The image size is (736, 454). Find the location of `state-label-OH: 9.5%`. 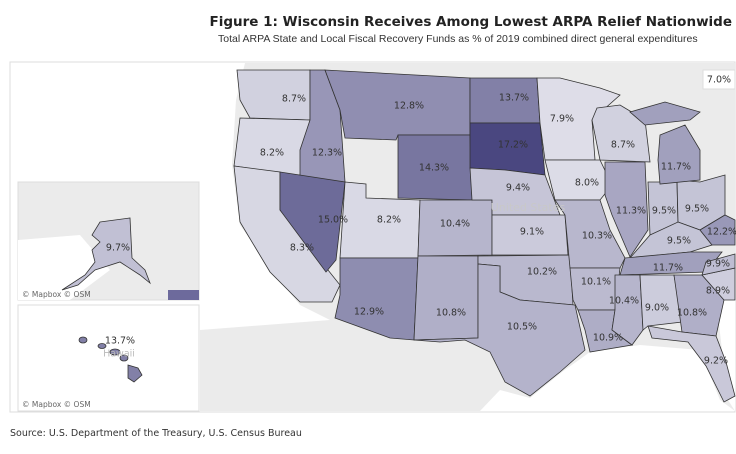

state-label-OH: 9.5% is located at coordinates (697, 209).